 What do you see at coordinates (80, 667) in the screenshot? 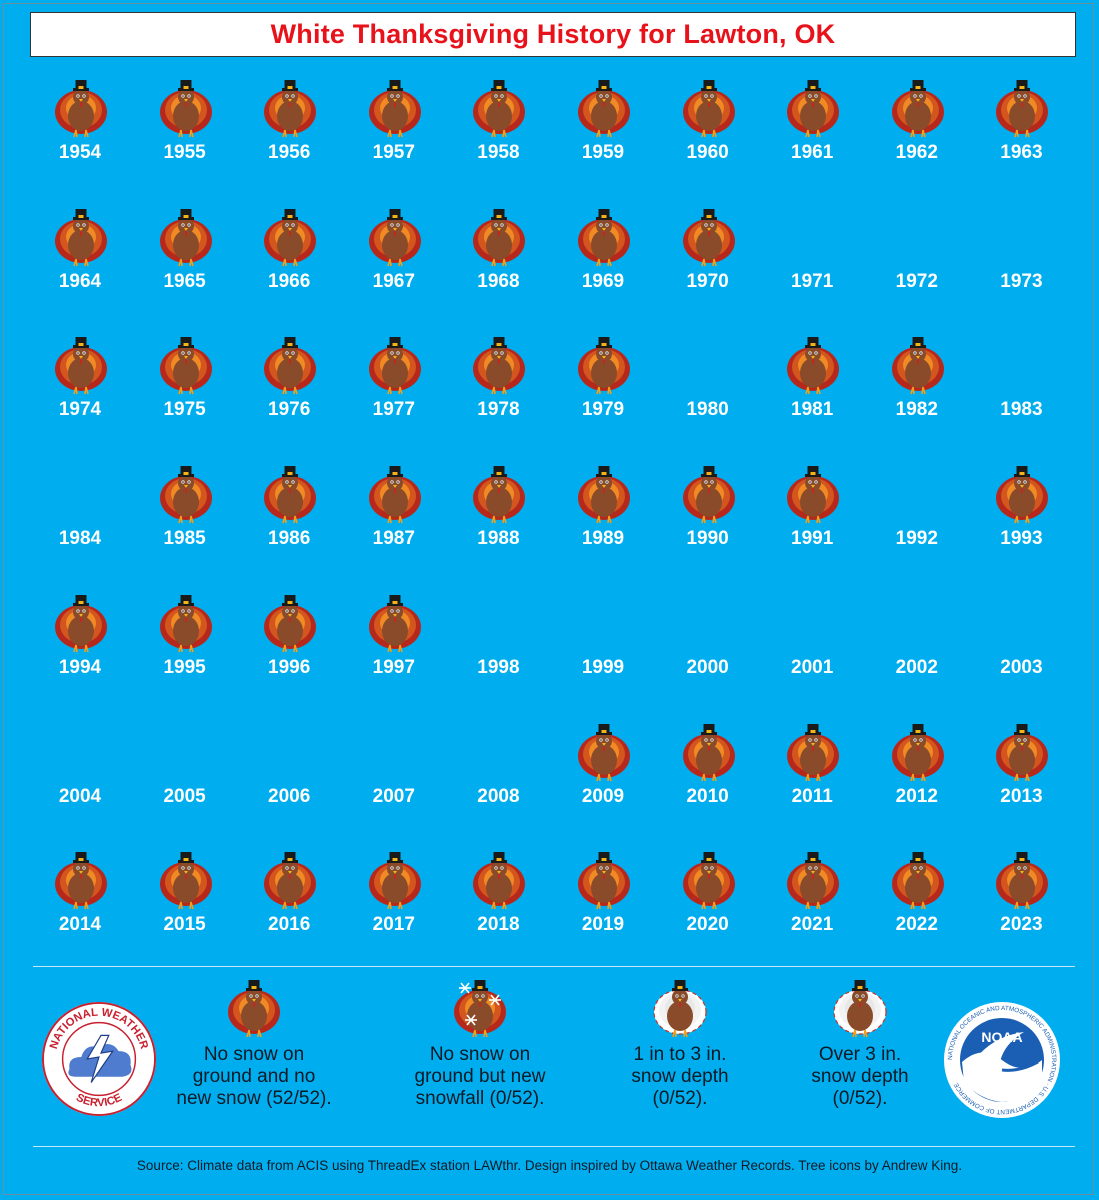
I see `year-label: 1994` at bounding box center [80, 667].